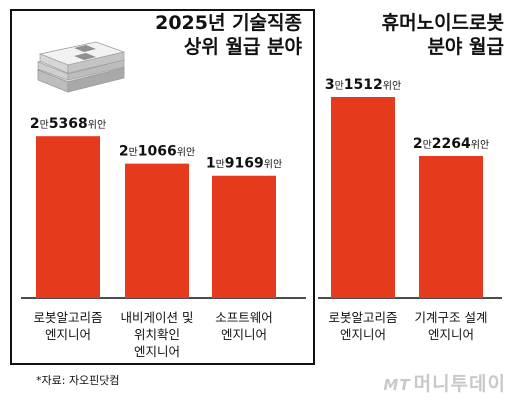 The width and height of the screenshot is (520, 405). I want to click on source-note: *자료: 자오핀닷컴, so click(78, 380).